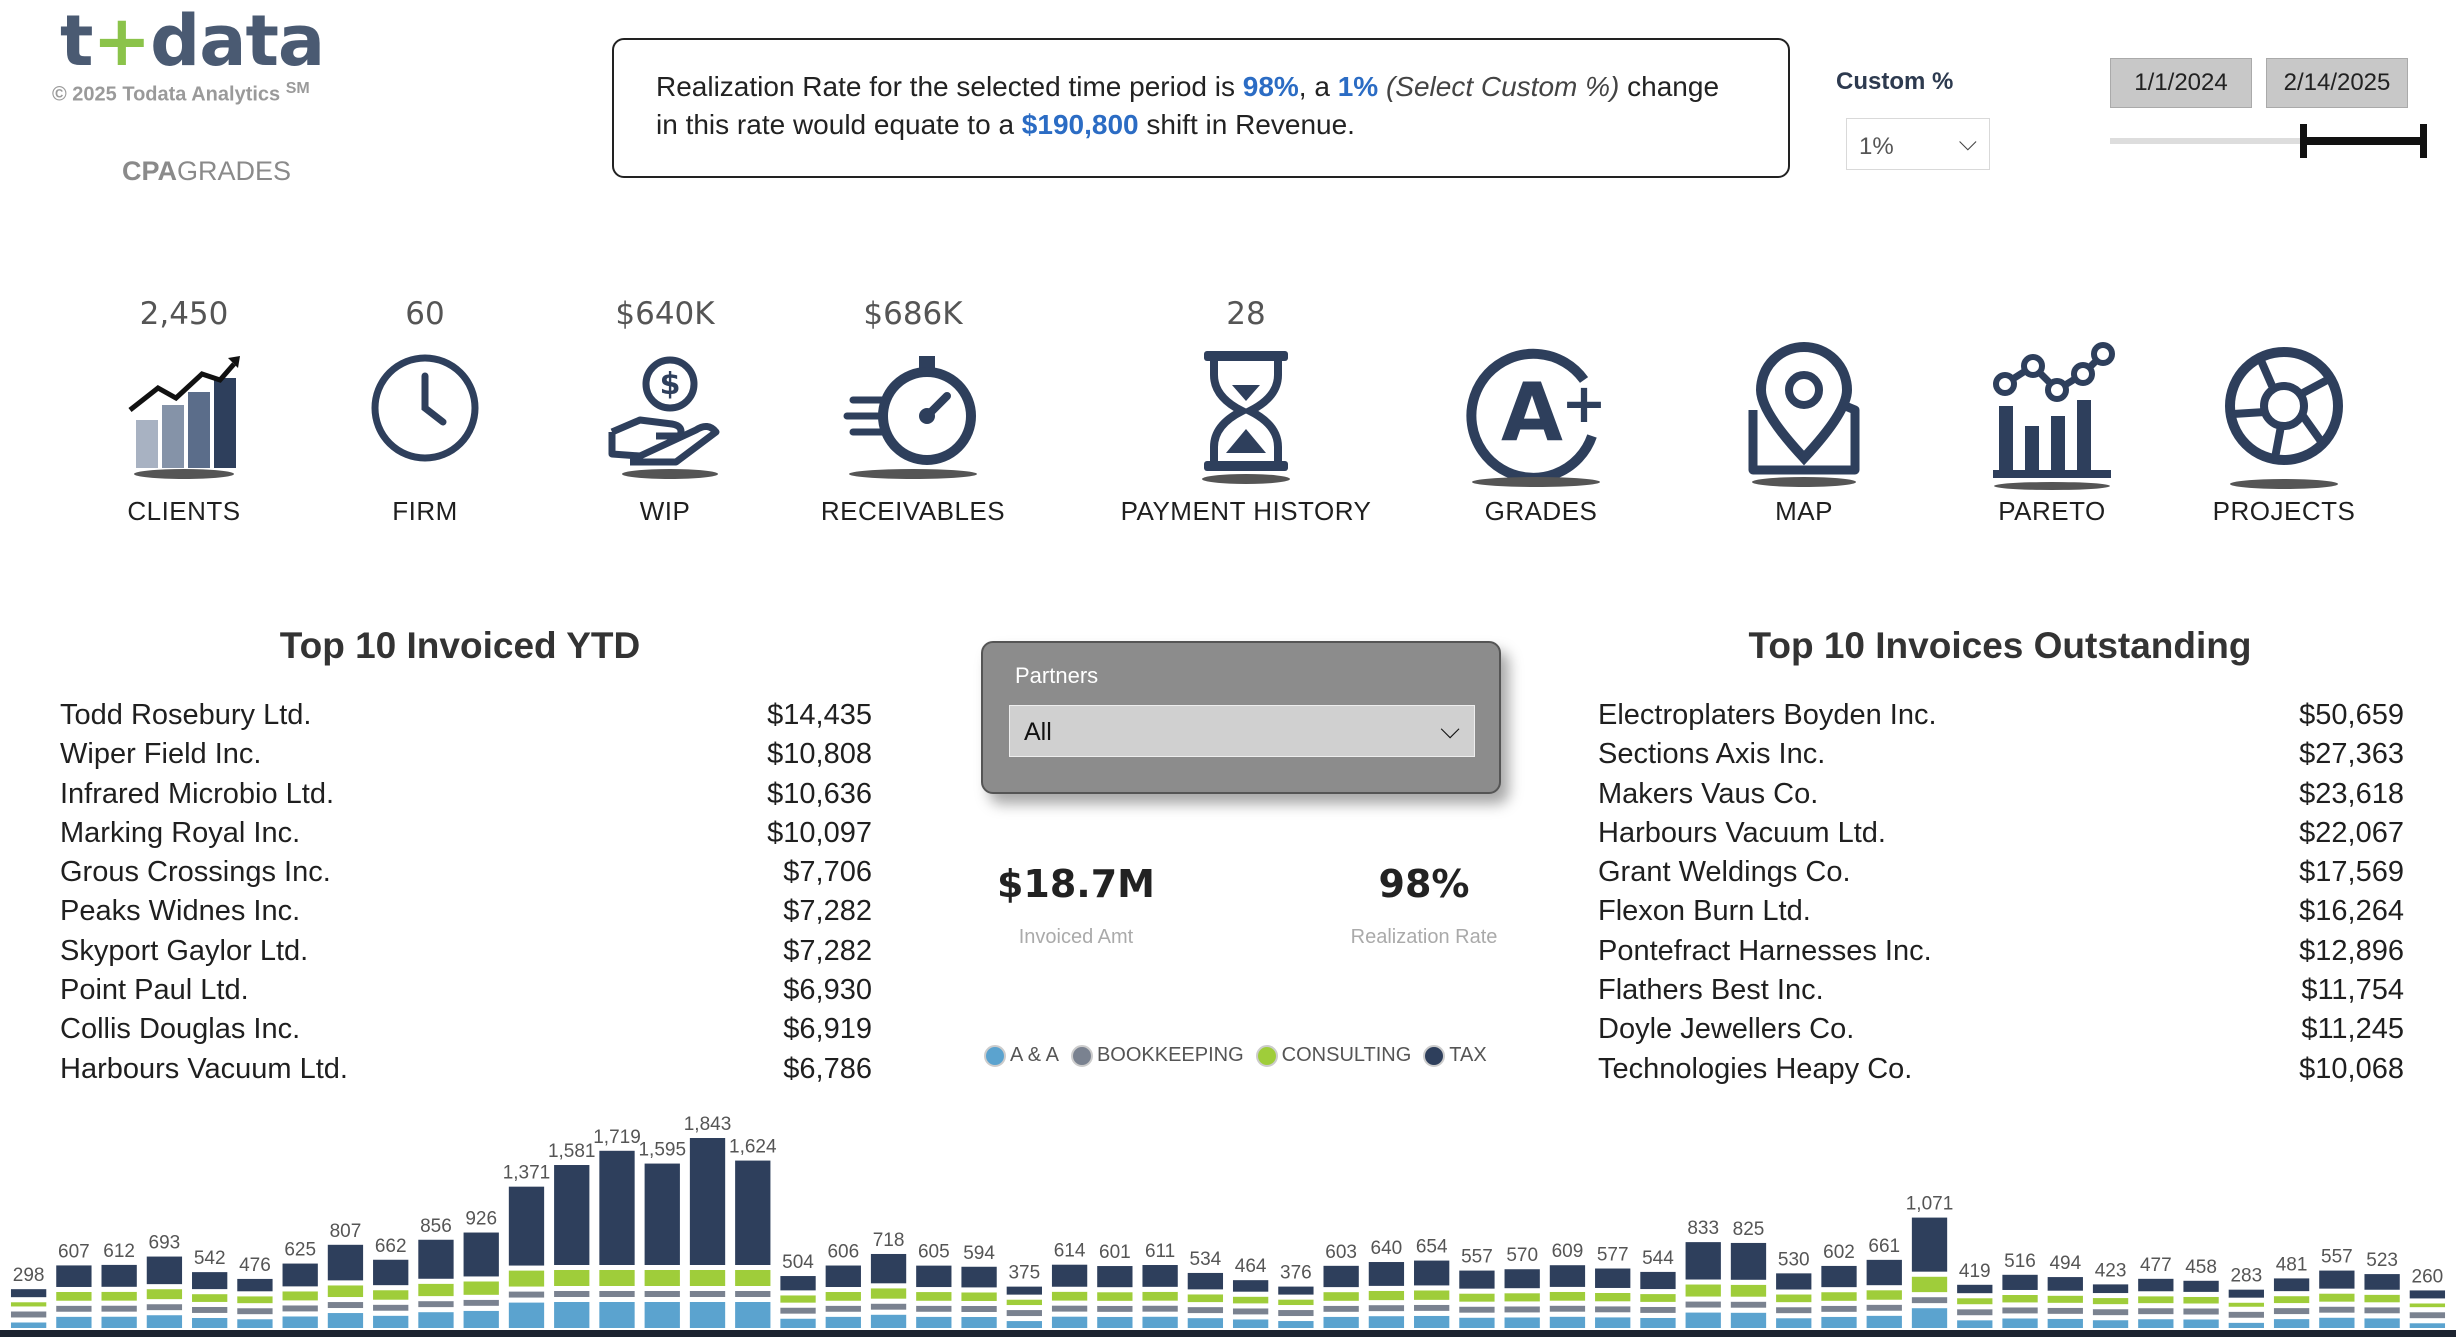 The height and width of the screenshot is (1337, 2456). Describe the element at coordinates (1246, 411) in the screenshot. I see `kpi-payment-history: 28 PAYMENT HISTORY` at that location.